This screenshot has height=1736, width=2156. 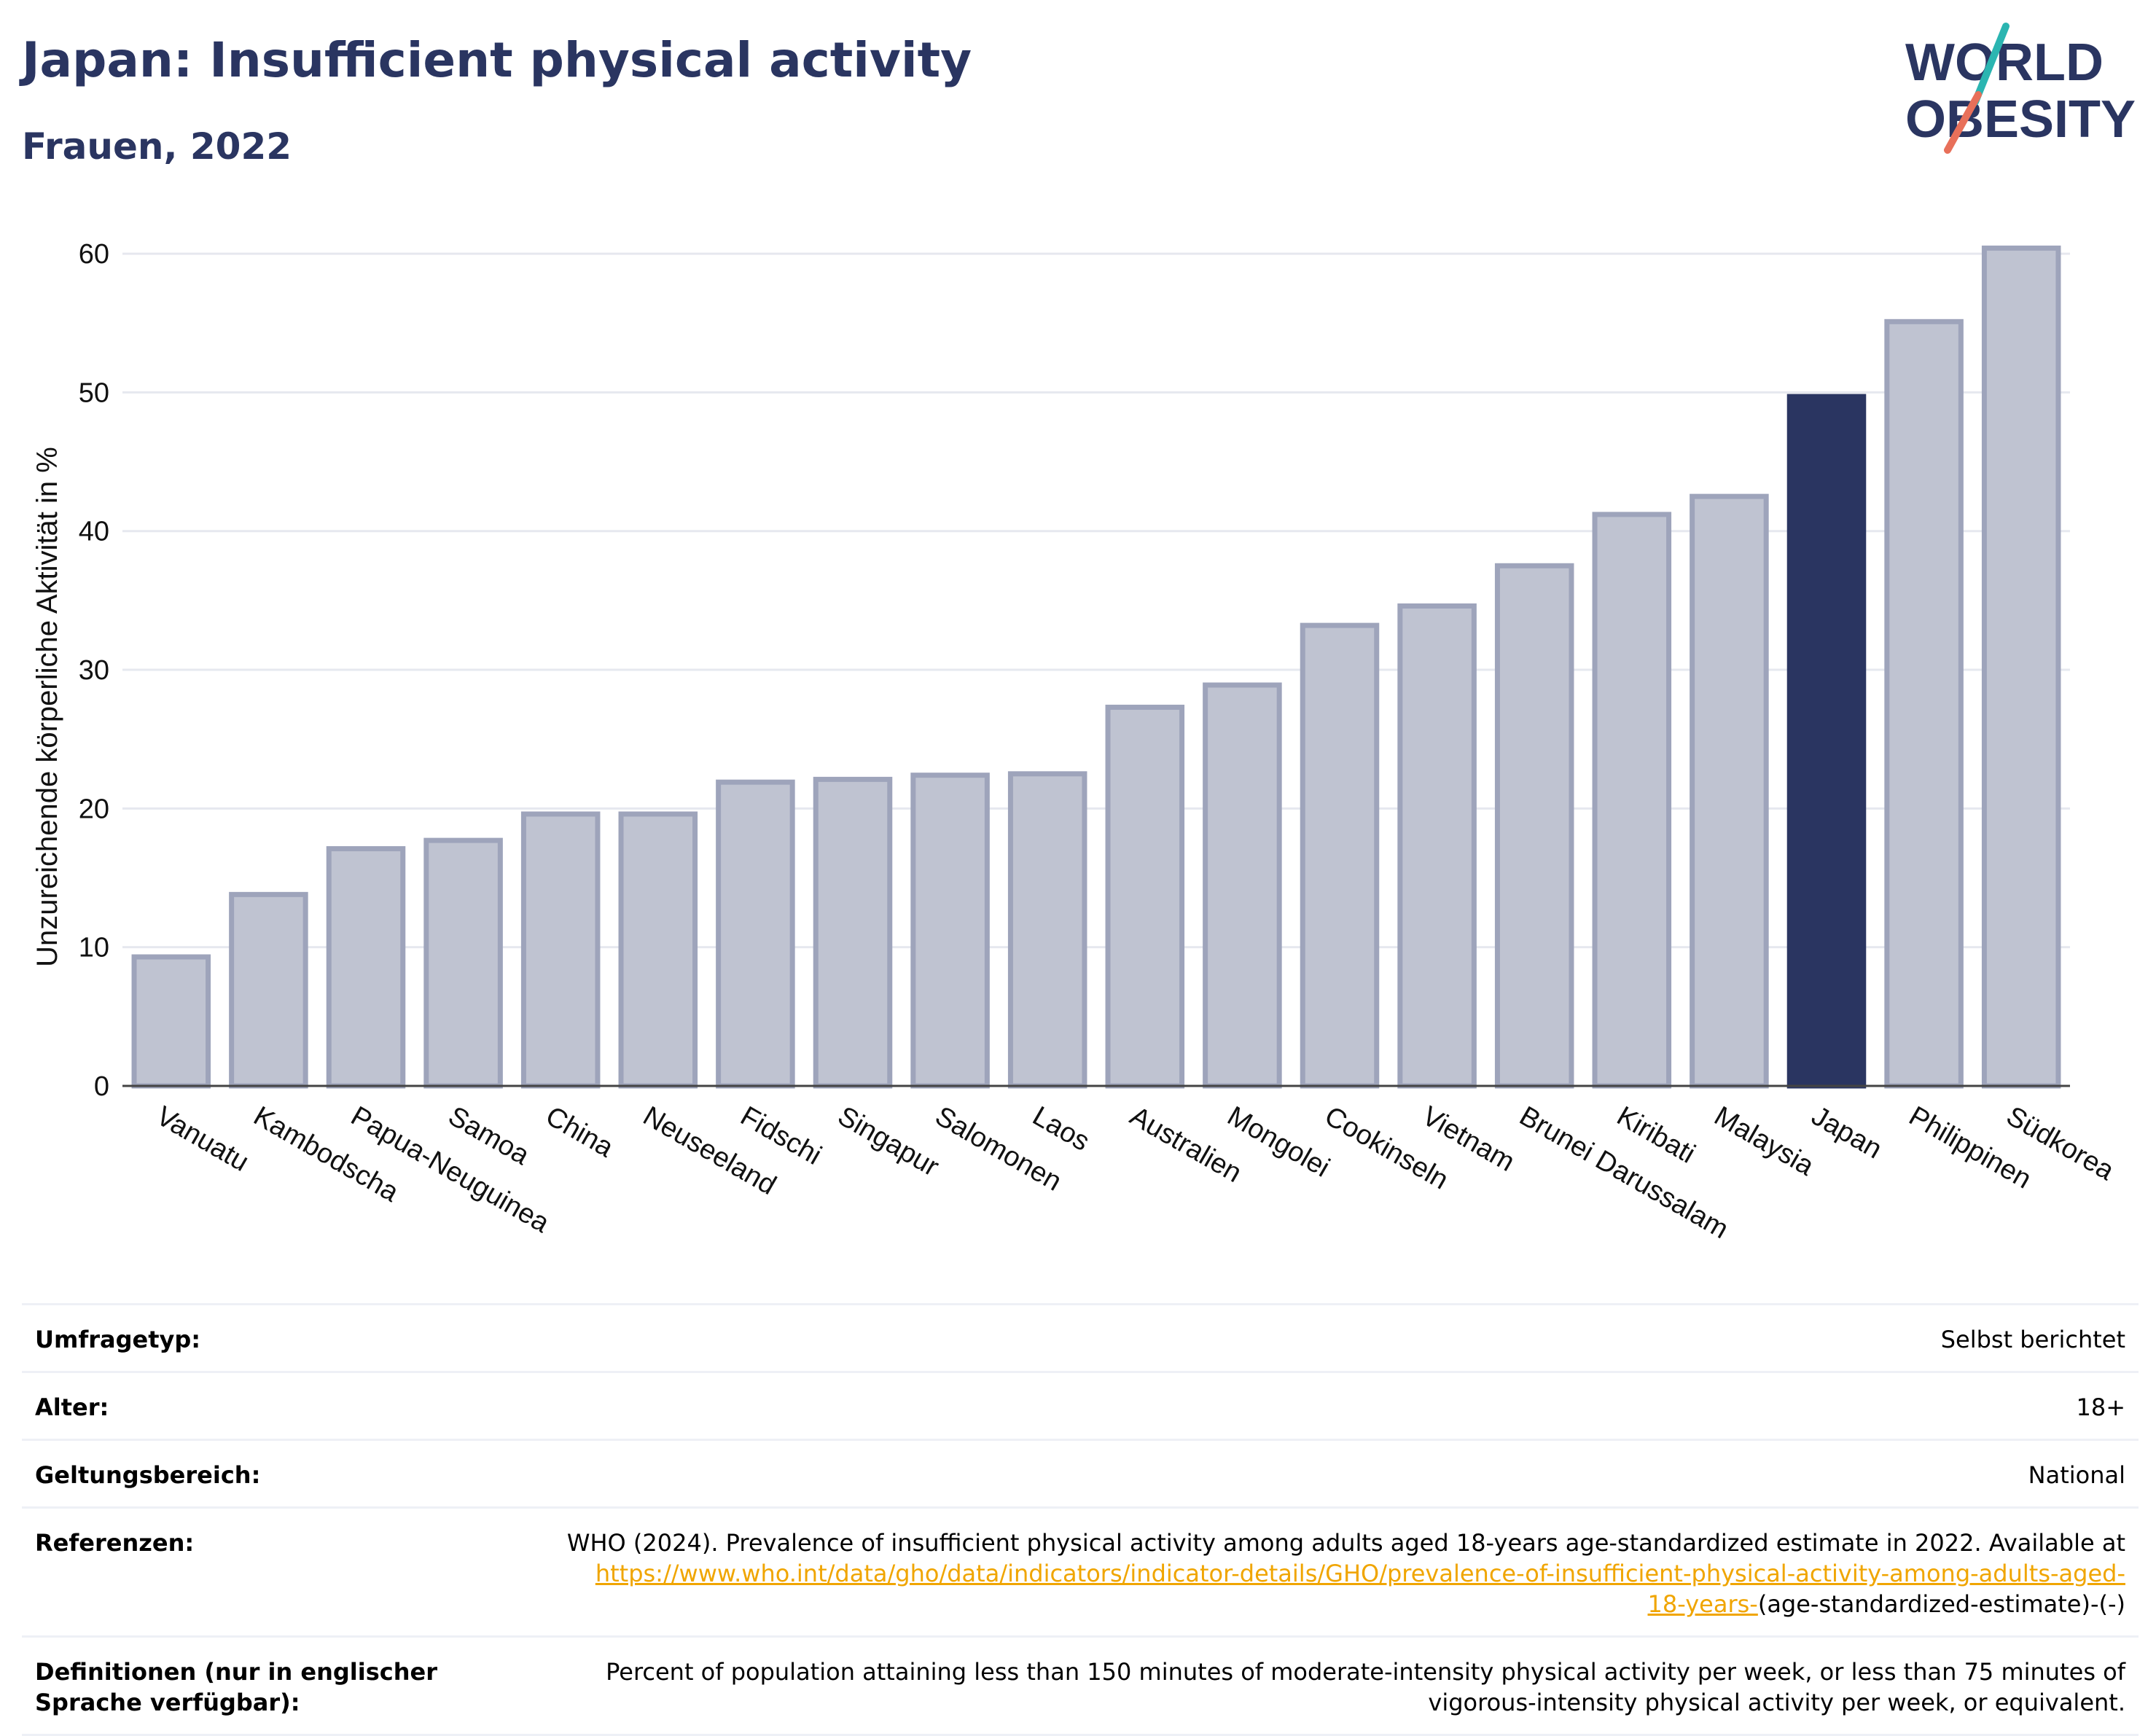 What do you see at coordinates (1061, 1128) in the screenshot?
I see `x-tick-label: Laos` at bounding box center [1061, 1128].